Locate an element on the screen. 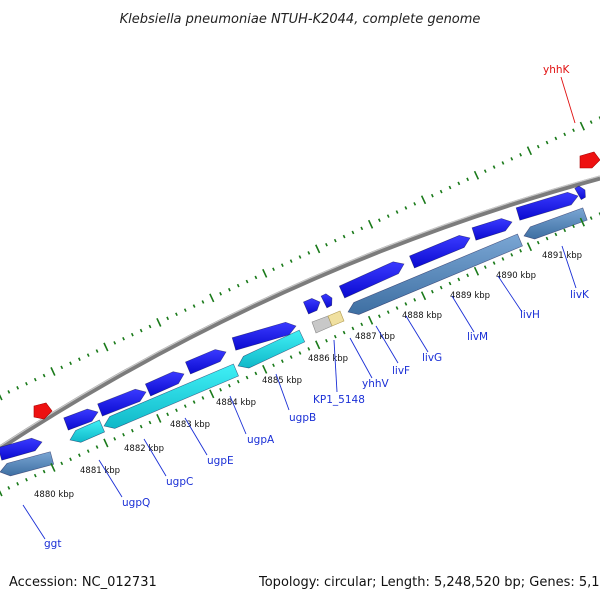 This screenshot has height=600, width=600. kbp-label: 4887 kbp is located at coordinates (375, 337).